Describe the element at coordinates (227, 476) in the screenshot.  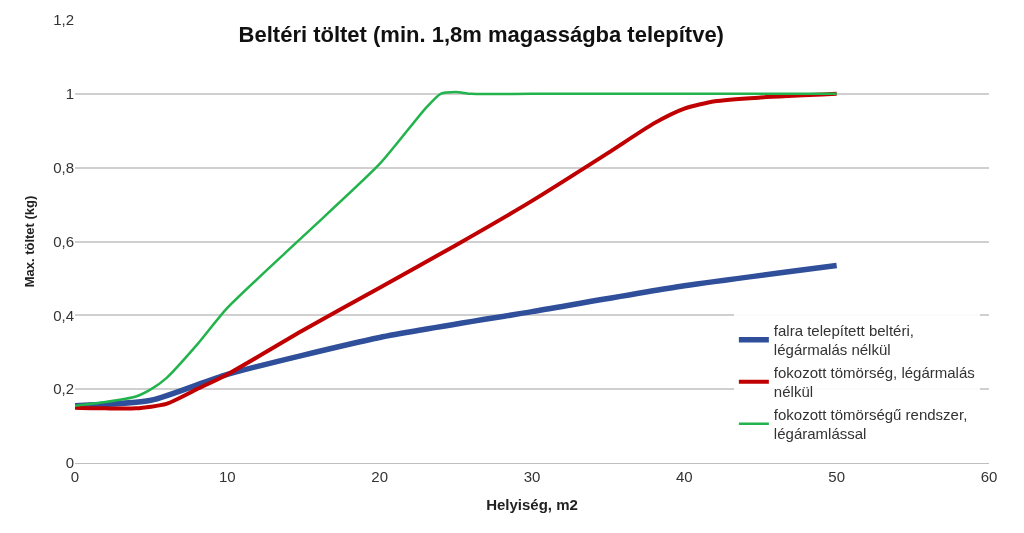
I see `x-tick-label: 10` at that location.